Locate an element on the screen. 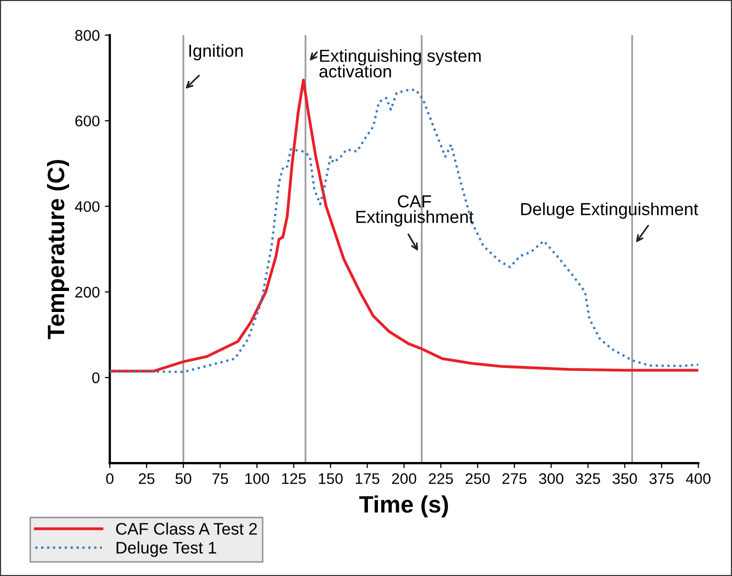 This screenshot has width=732, height=576. legend-label: CAF Class A Test 2 is located at coordinates (186, 528).